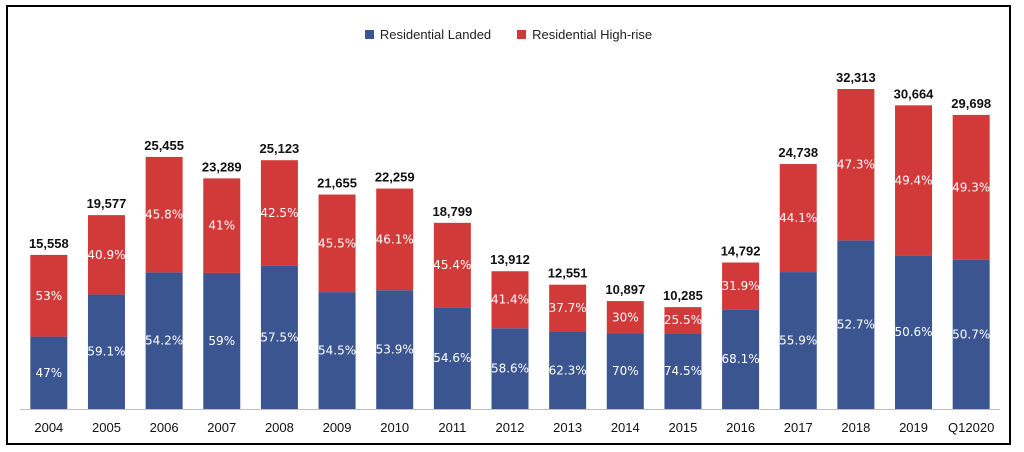  I want to click on label-landed-2019: 50.6%, so click(913, 332).